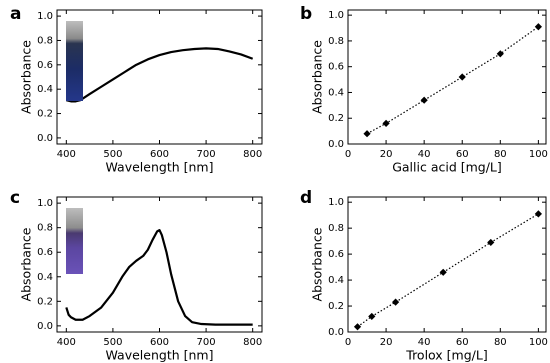  Describe the element at coordinates (446, 355) in the screenshot. I see `x-axis-title: Trolox [mg/L]` at that location.